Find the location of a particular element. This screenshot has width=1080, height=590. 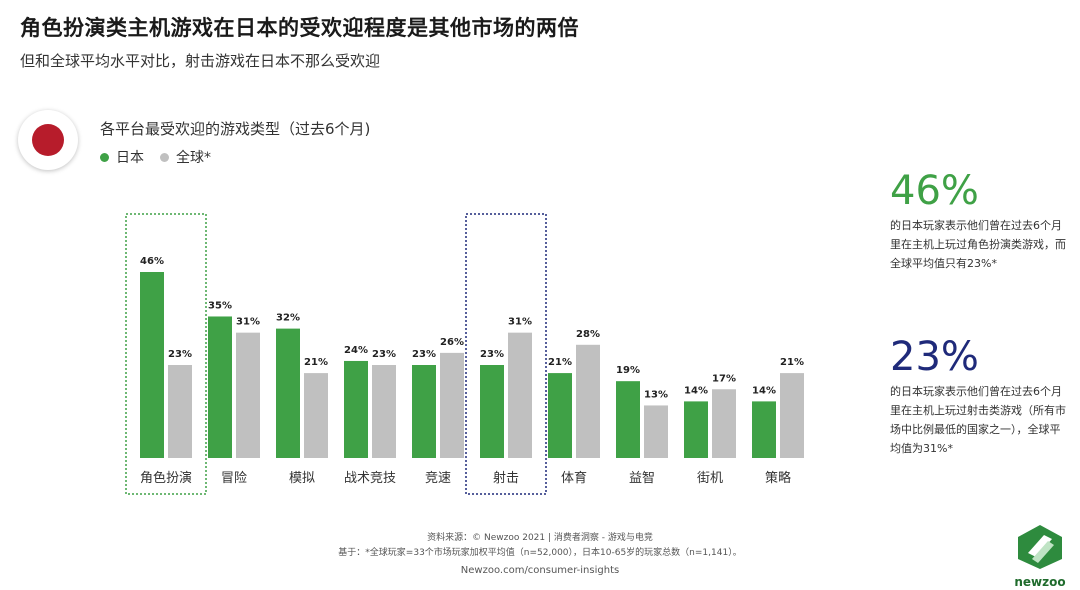

bar-label-japan-3: 24% is located at coordinates (356, 350).